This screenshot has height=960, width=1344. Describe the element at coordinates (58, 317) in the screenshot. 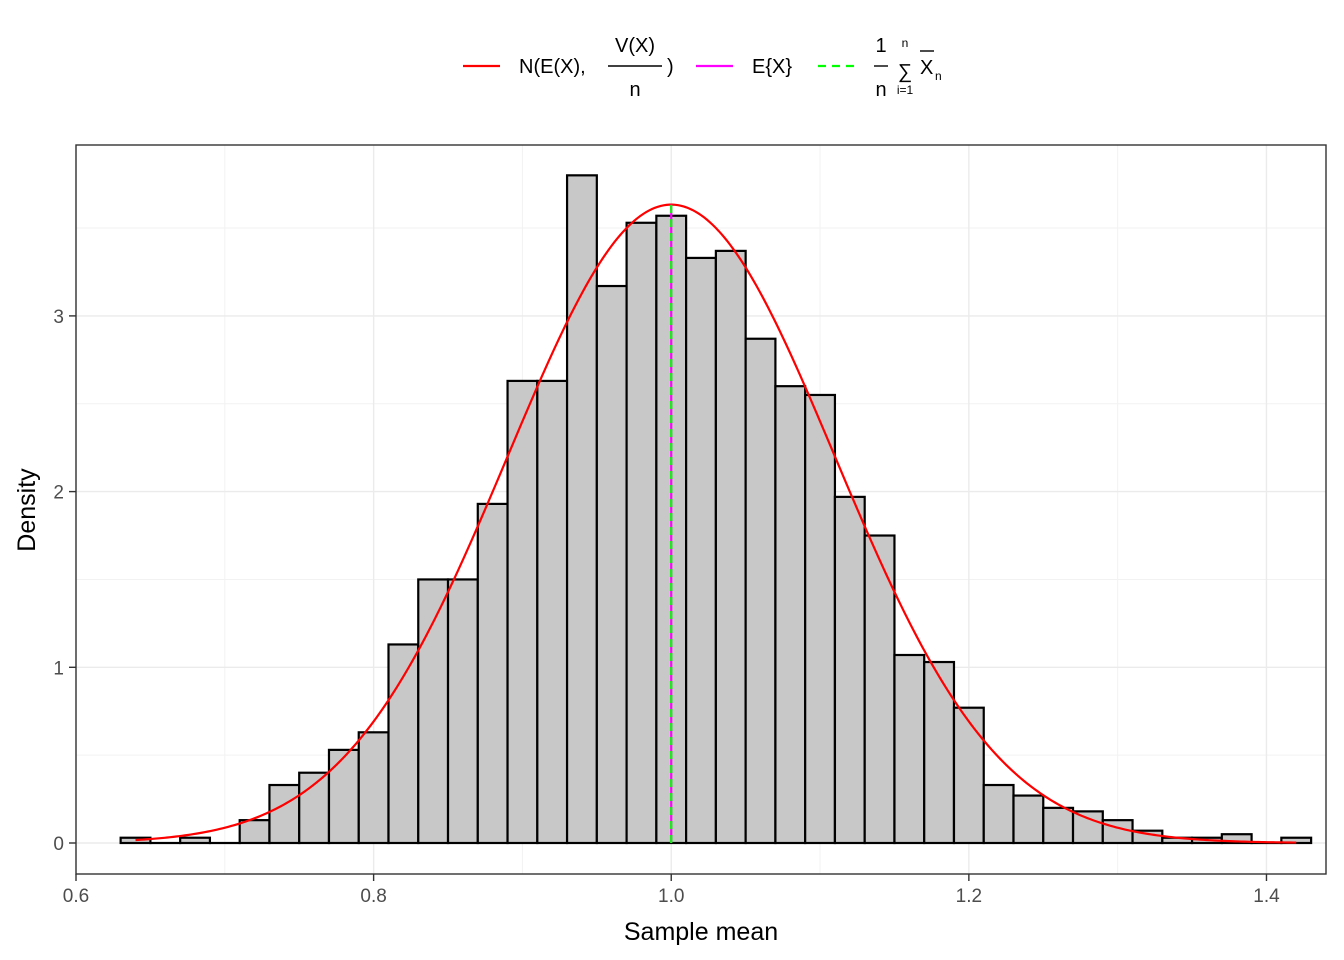

I see `y-tick-label: 3` at that location.